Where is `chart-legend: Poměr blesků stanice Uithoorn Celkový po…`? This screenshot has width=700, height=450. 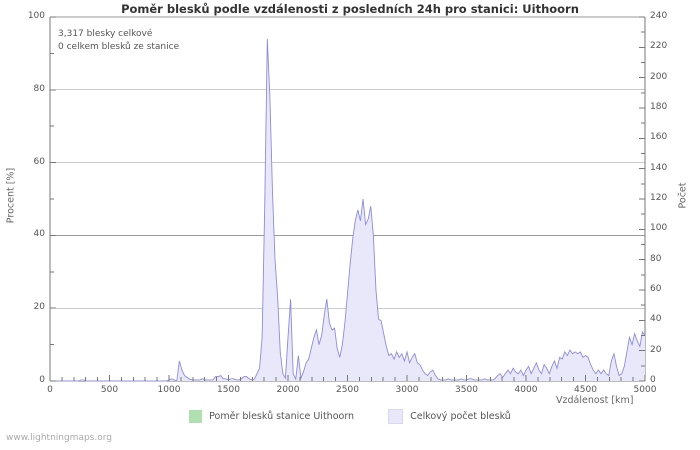 chart-legend: Poměr blesků stanice Uithoorn Celkový po… is located at coordinates (350, 416).